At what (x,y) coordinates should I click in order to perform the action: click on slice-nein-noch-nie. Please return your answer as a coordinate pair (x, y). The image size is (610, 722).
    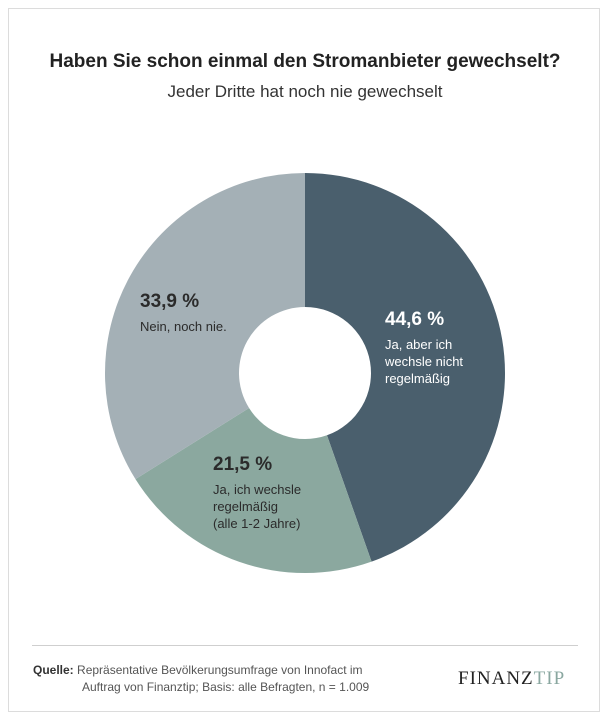
    Looking at the image, I should click on (205, 326).